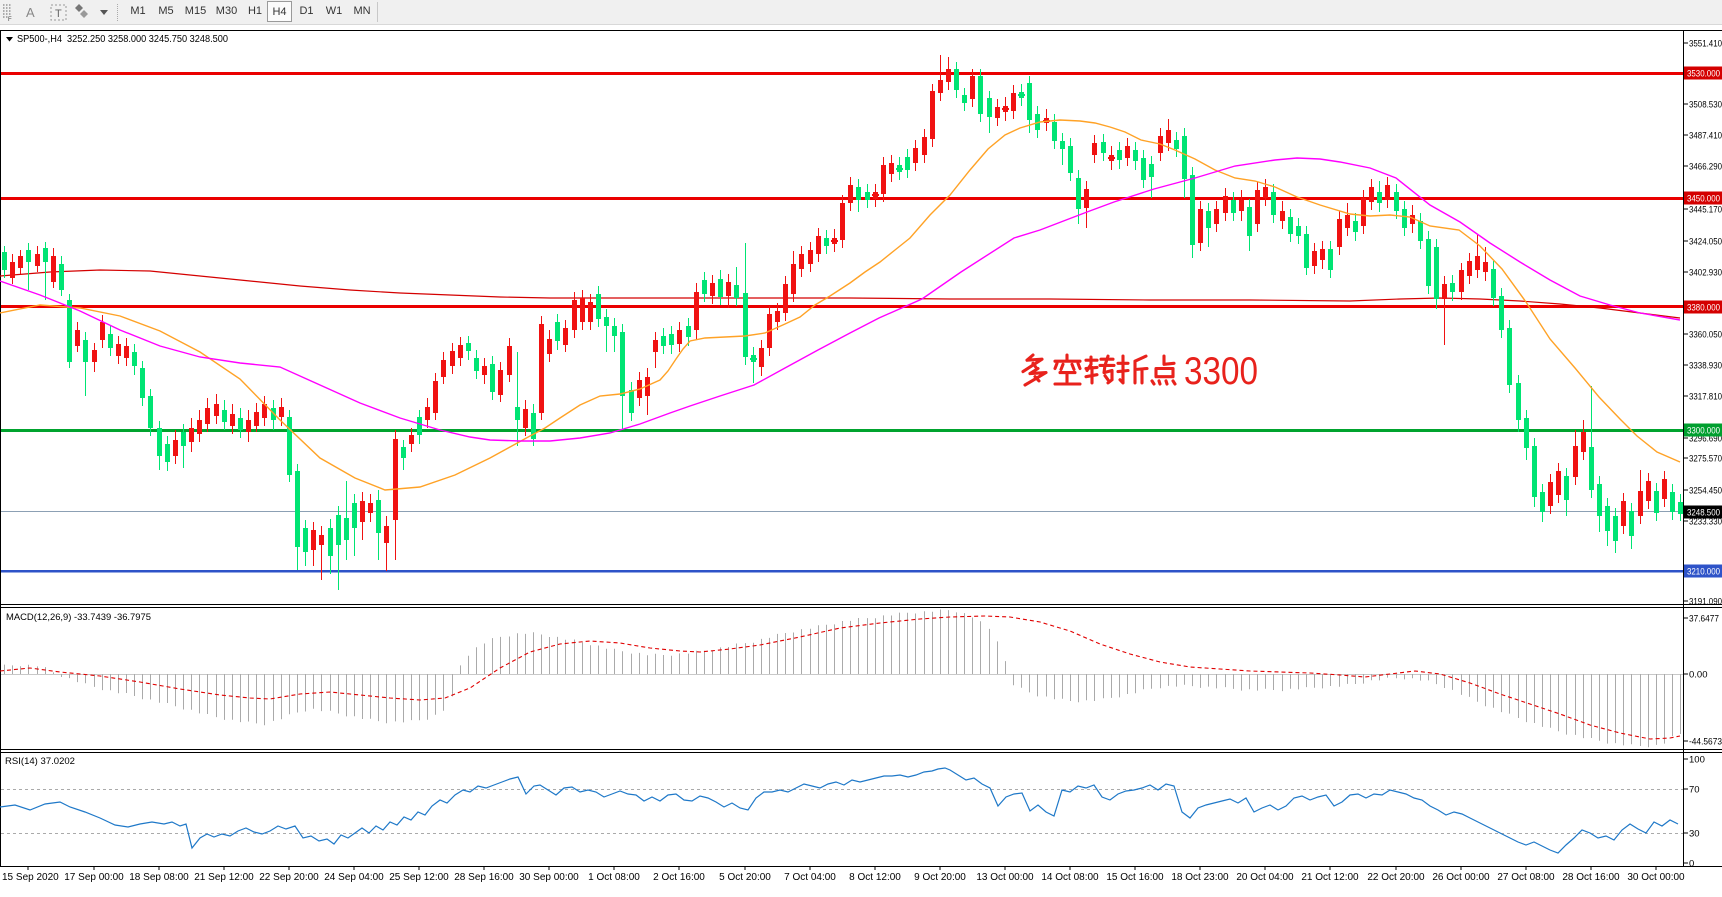  Describe the element at coordinates (1704, 619) in the screenshot. I see `svg-text: 37.6477` at that location.